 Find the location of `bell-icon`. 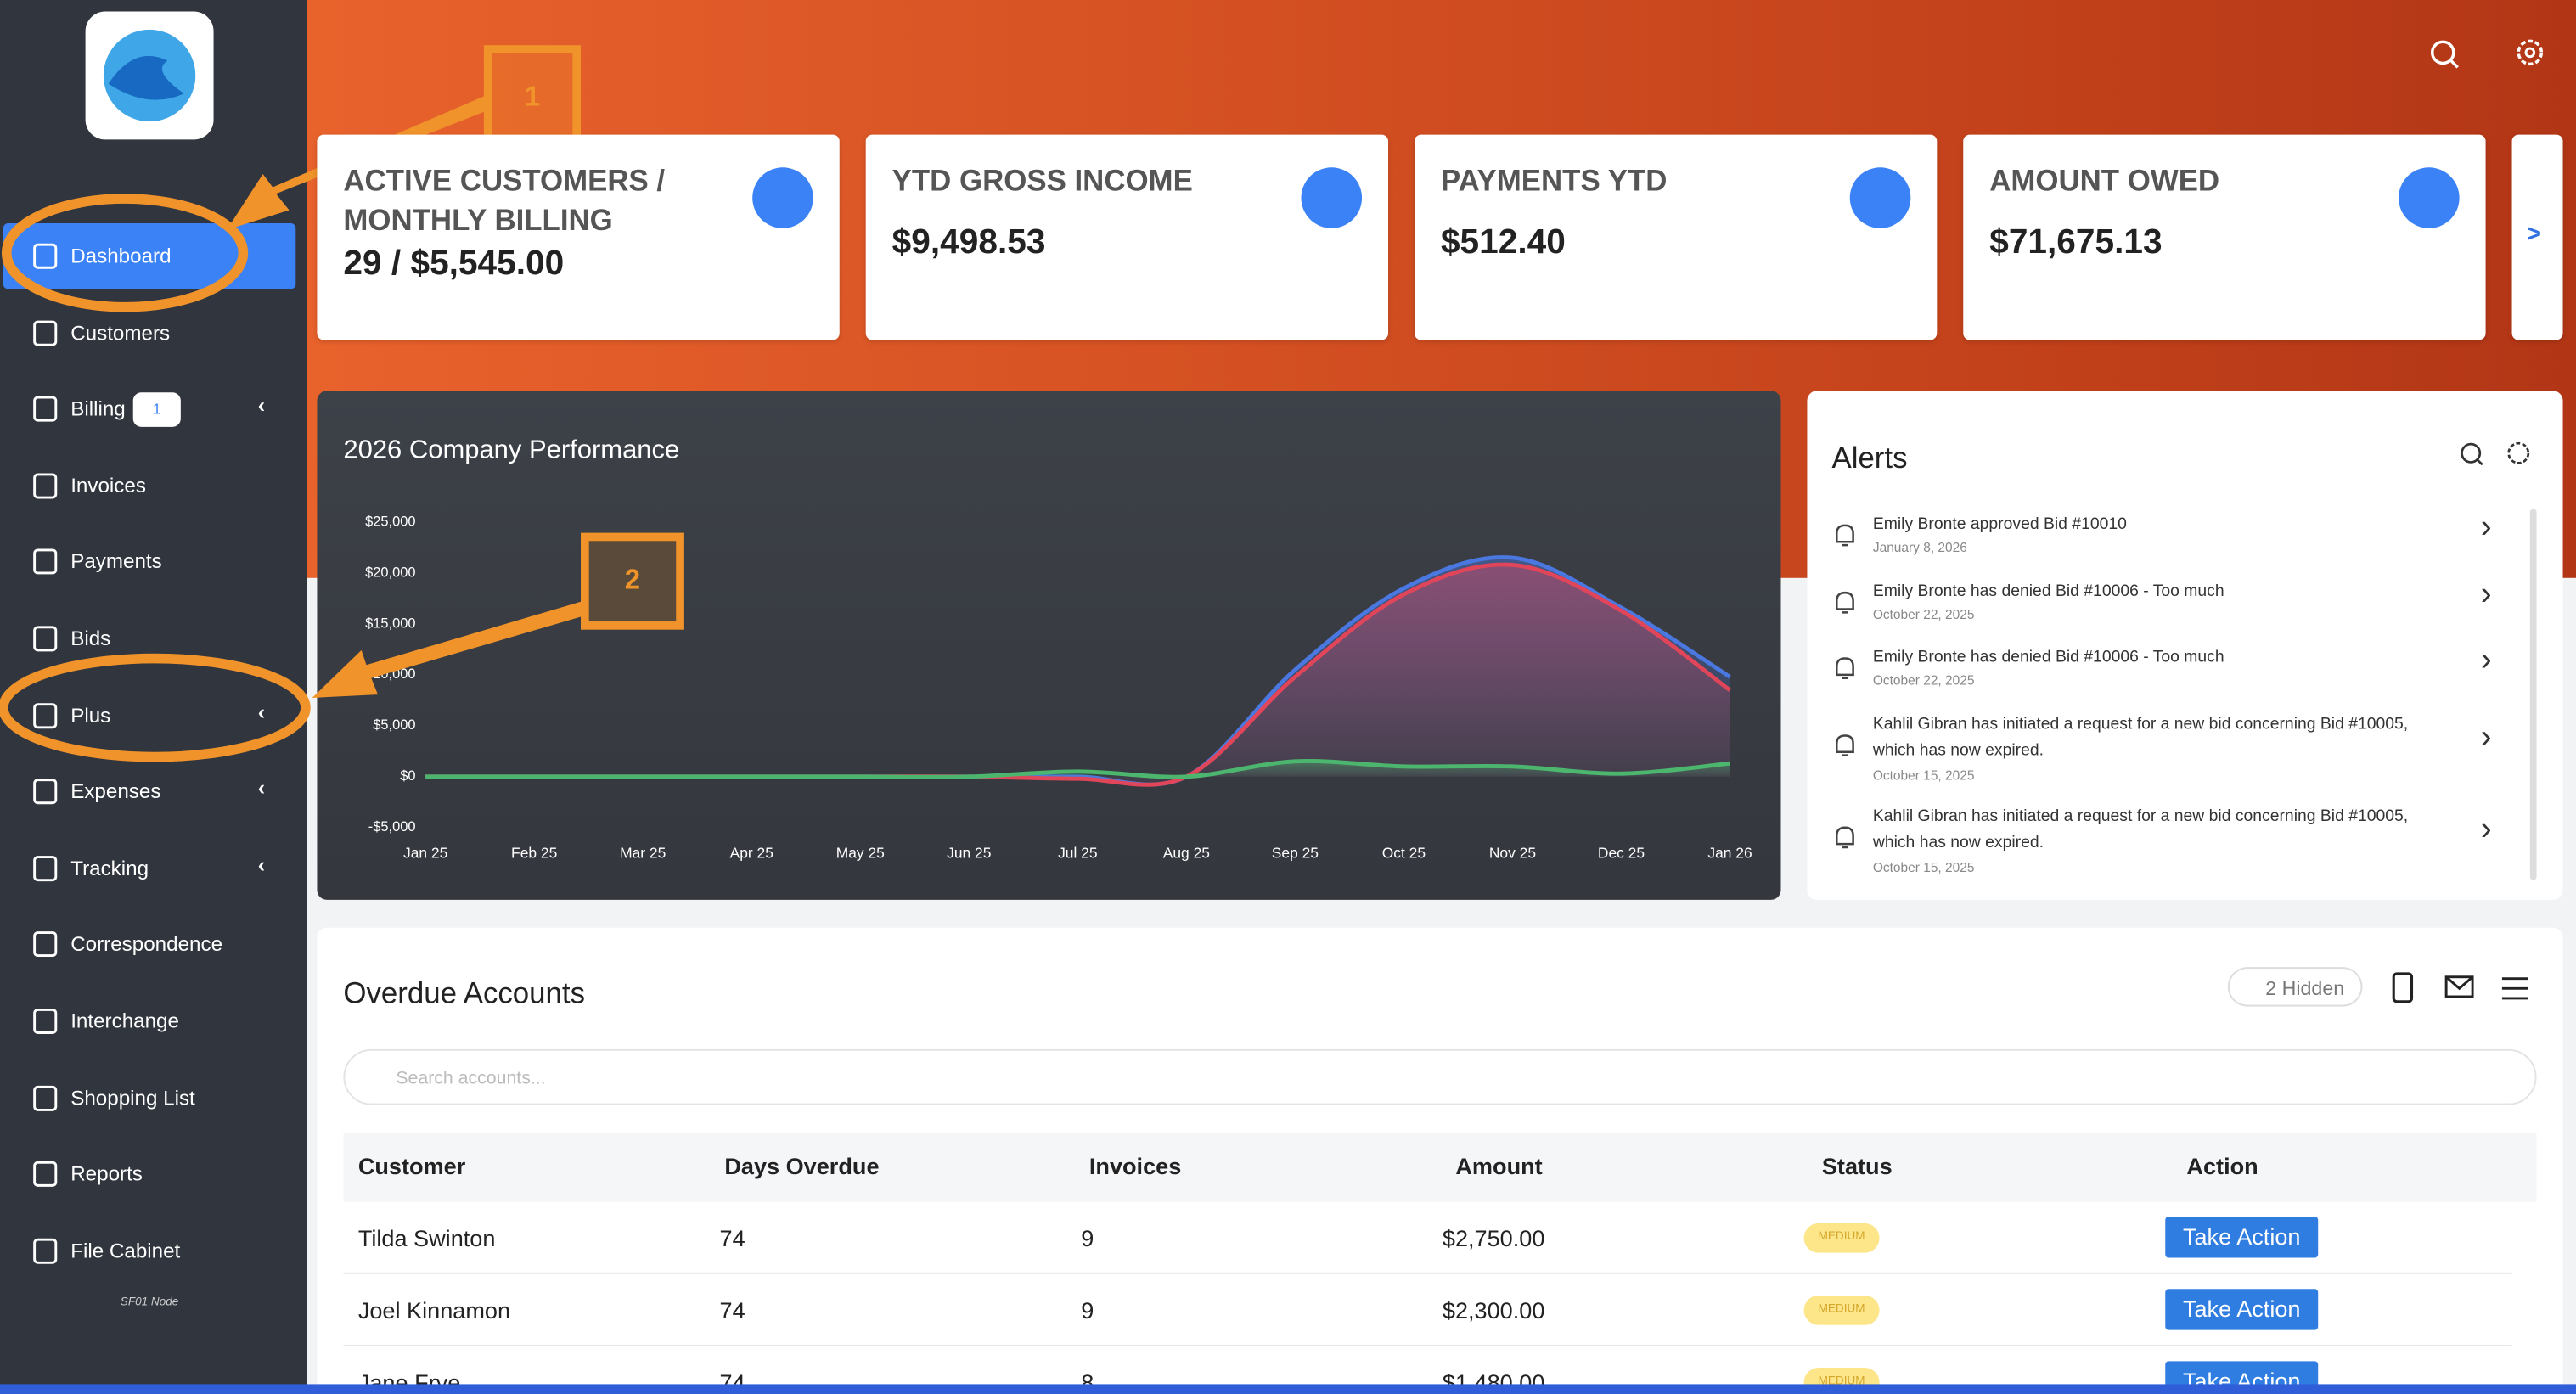

bell-icon is located at coordinates (1845, 745).